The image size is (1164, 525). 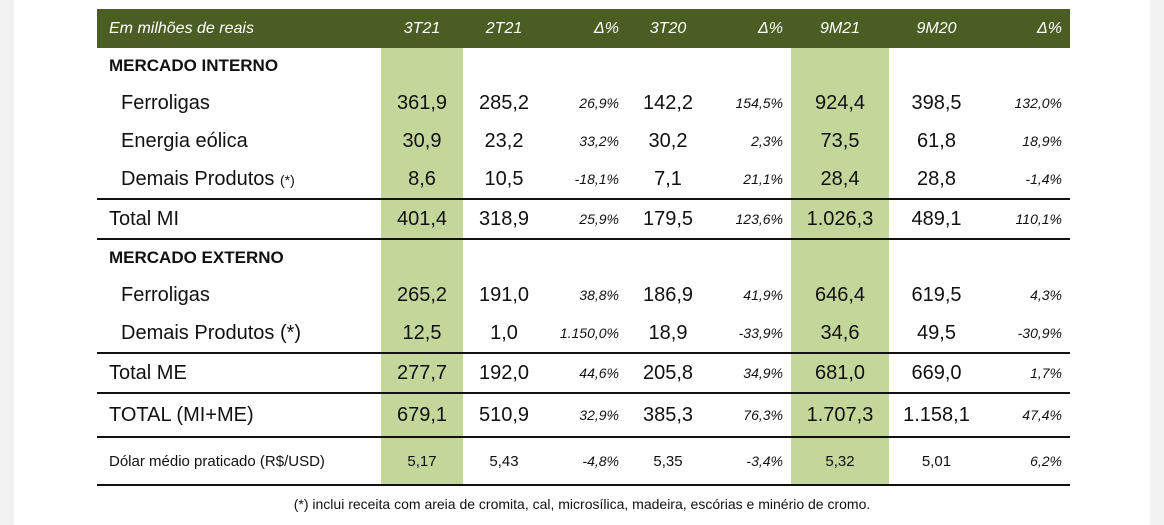 I want to click on cell-3t21: 361,9, so click(x=422, y=103).